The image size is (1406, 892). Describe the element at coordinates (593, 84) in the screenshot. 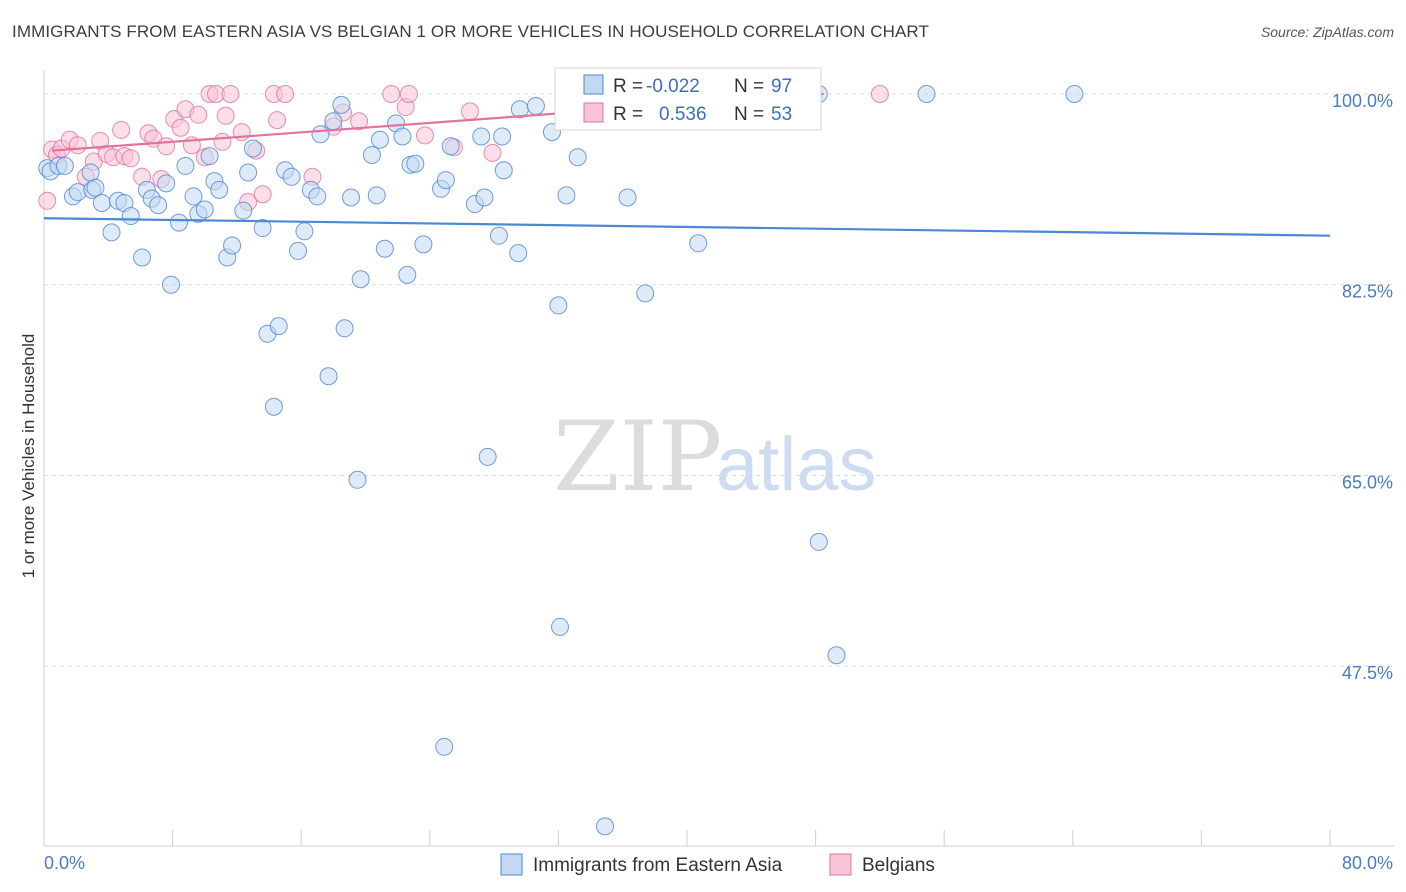

I see `legend-blue-swatch` at that location.